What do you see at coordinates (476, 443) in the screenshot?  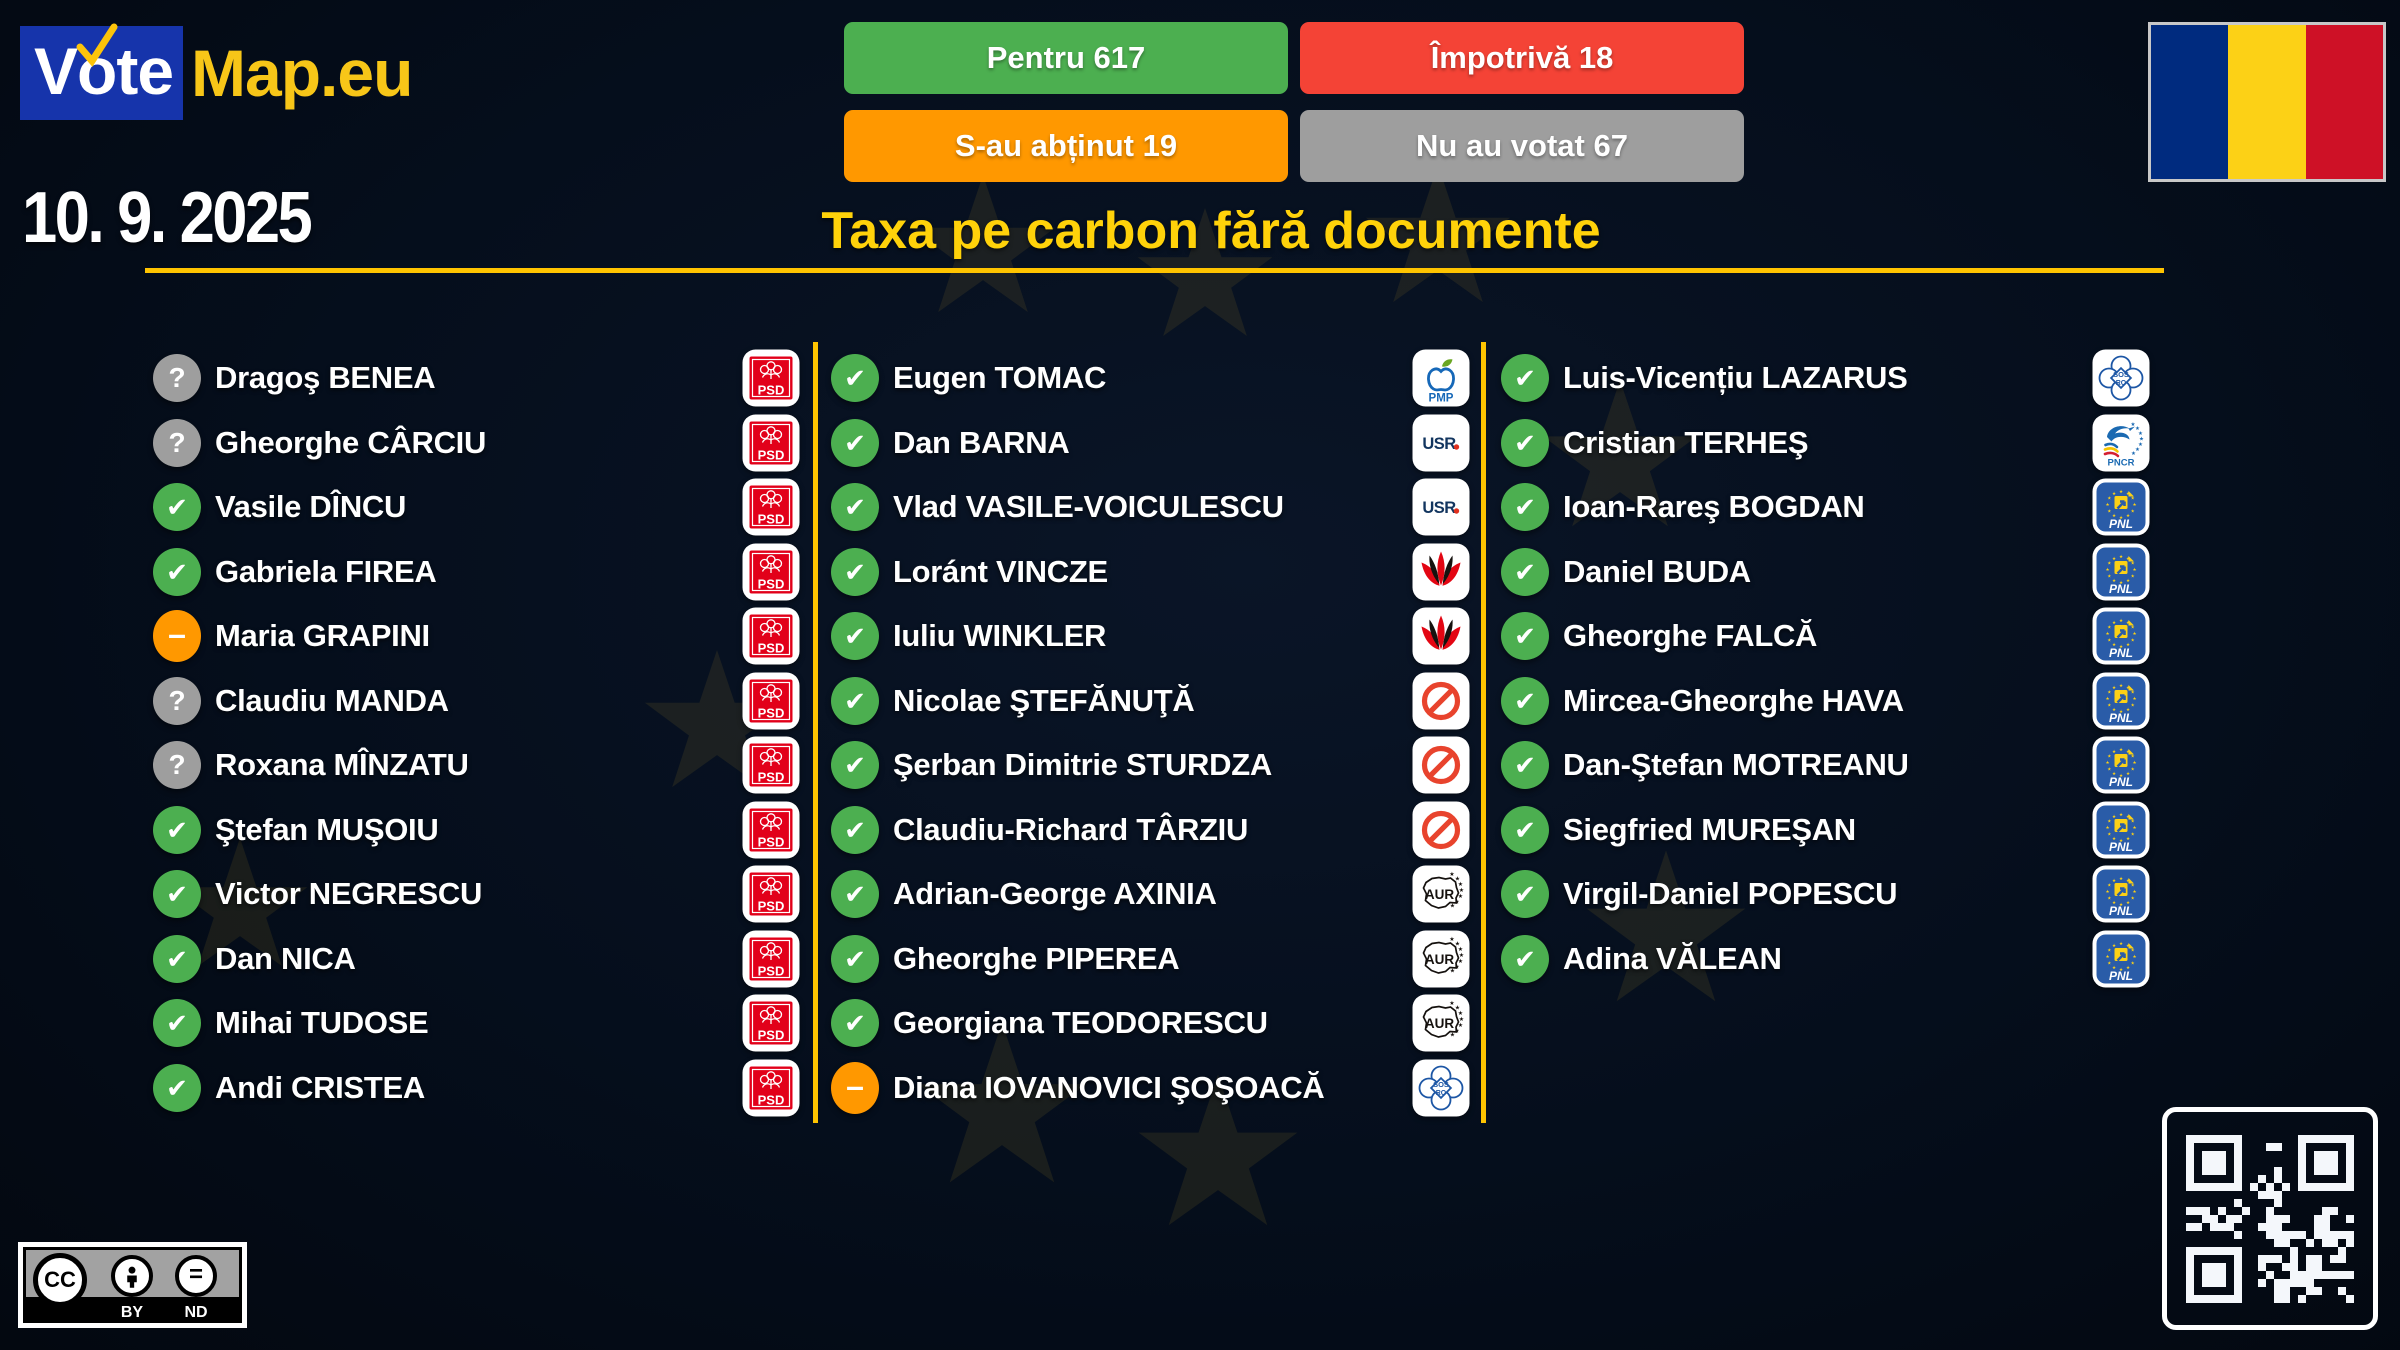 I see `mep-row: ? Gheorghe CÂRCIU PSD` at bounding box center [476, 443].